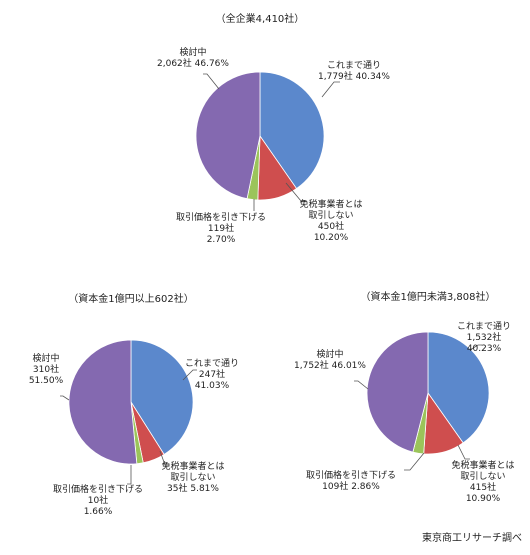 This screenshot has height=555, width=530. I want to click on source-note: 東京商工リサーチ調べ, so click(472, 537).